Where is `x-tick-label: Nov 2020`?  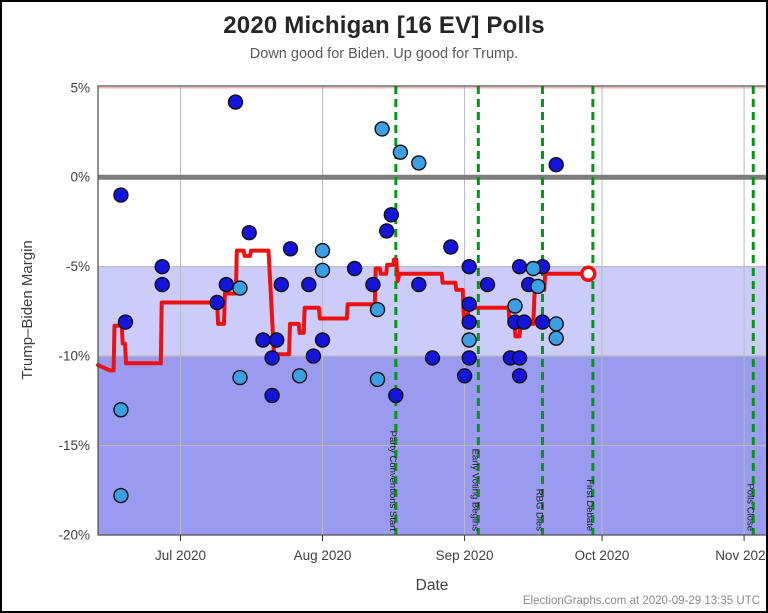
x-tick-label: Nov 2020 is located at coordinates (741, 555).